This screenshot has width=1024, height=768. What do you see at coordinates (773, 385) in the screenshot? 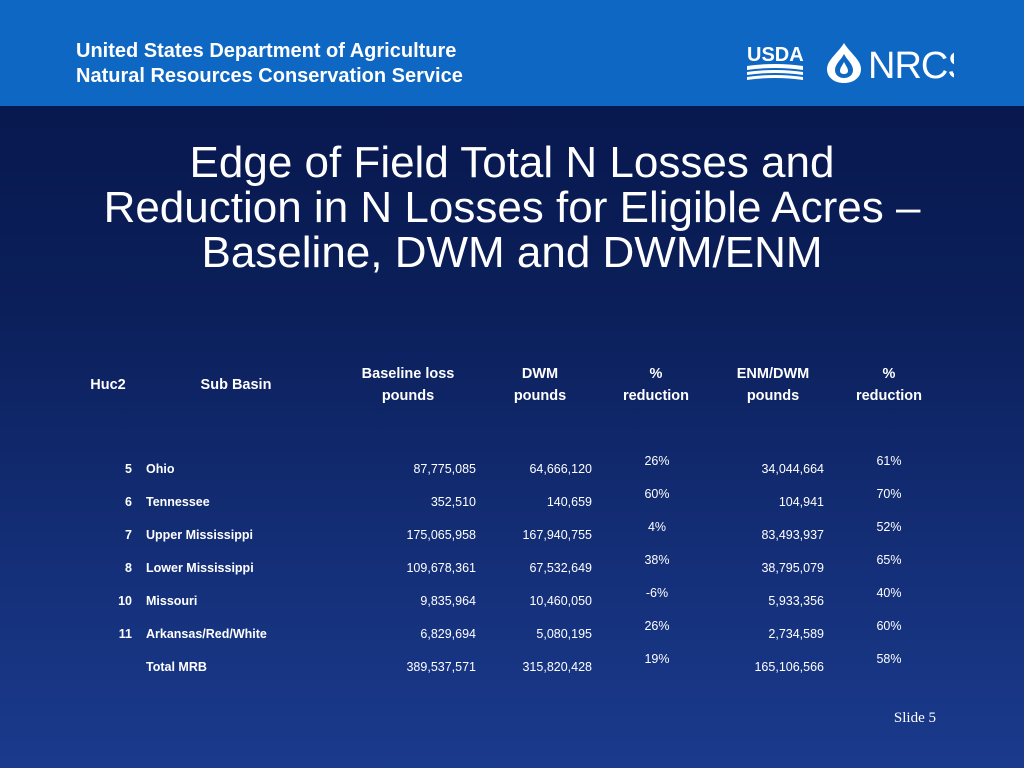
I see `col-header-enm-dwm: ENM/DWM pounds` at bounding box center [773, 385].